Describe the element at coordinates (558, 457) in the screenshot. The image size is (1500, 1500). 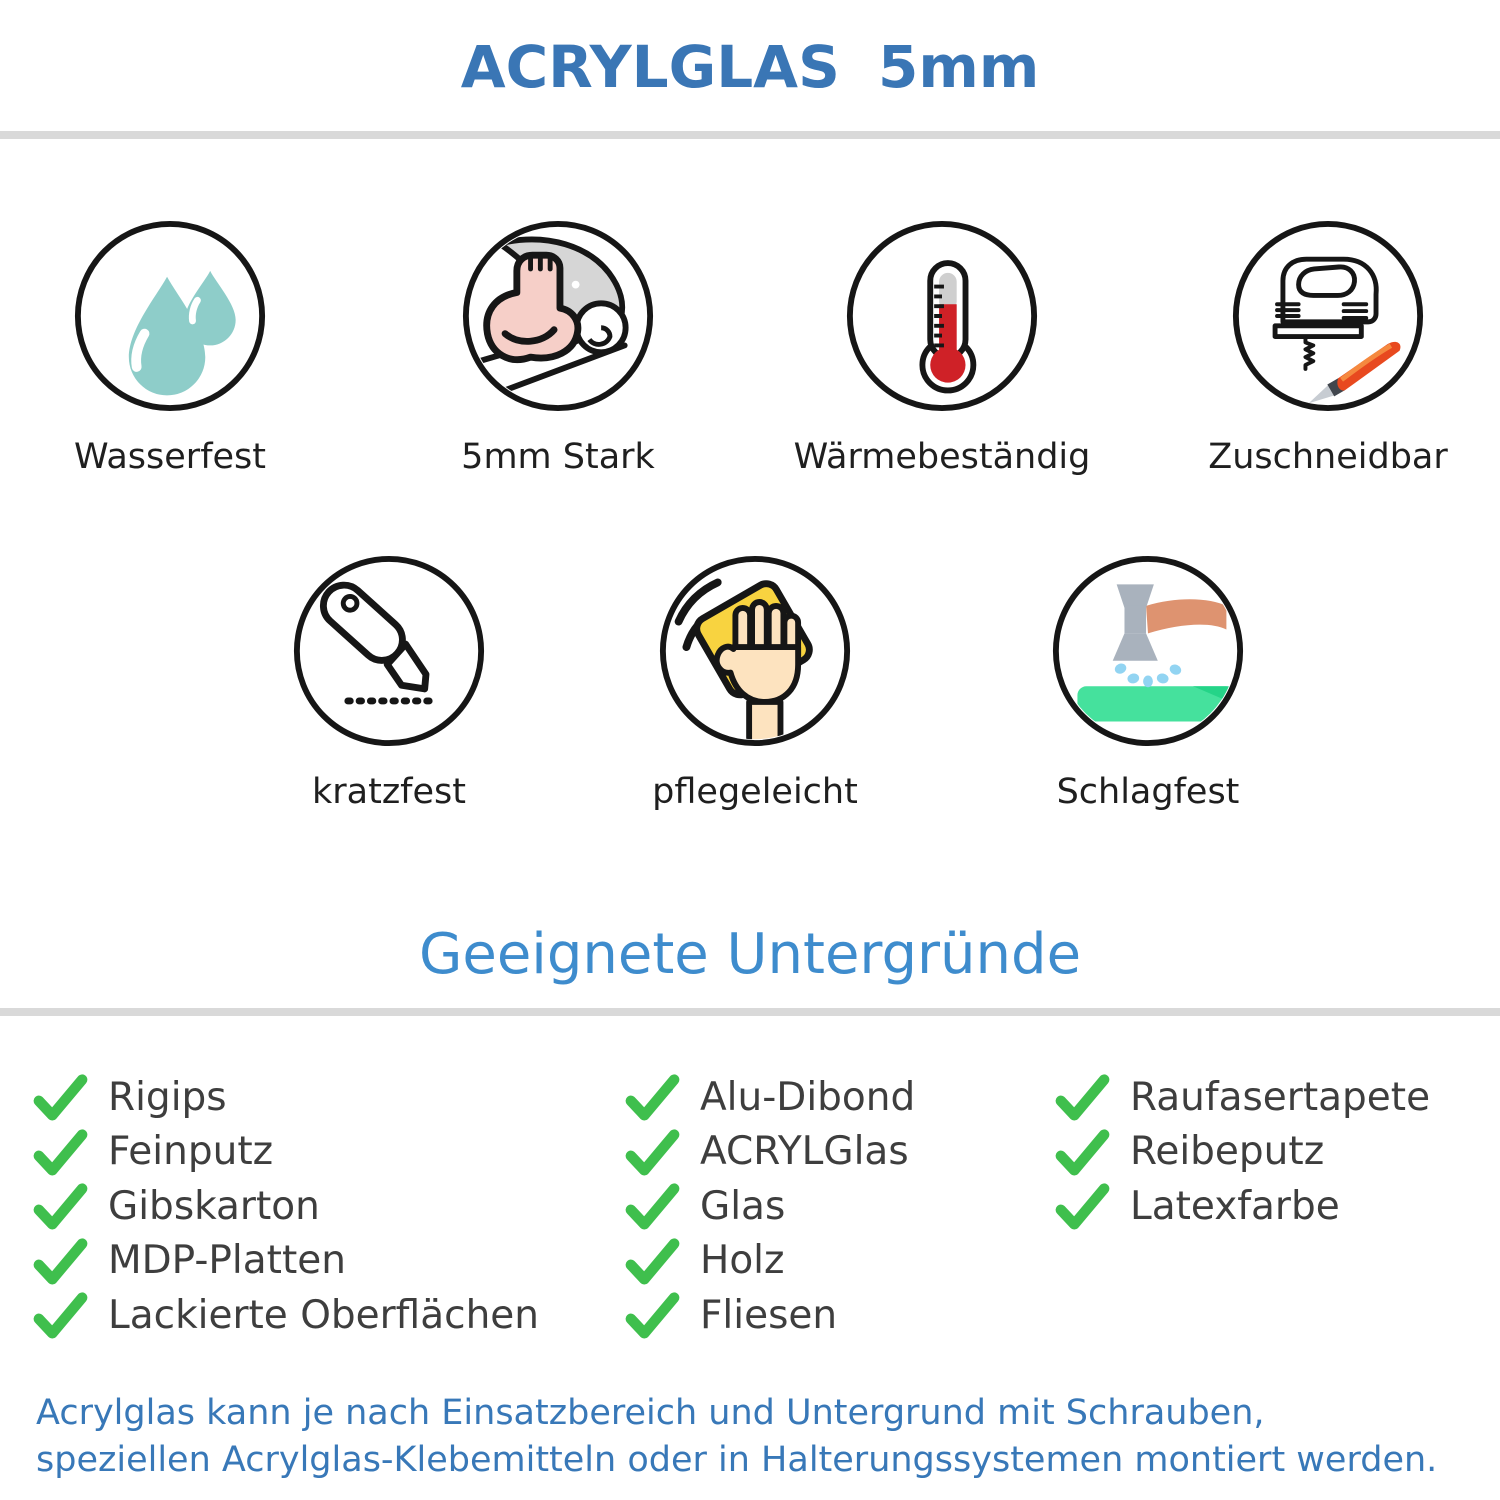
I see `feature-label: 5mm Stark` at that location.